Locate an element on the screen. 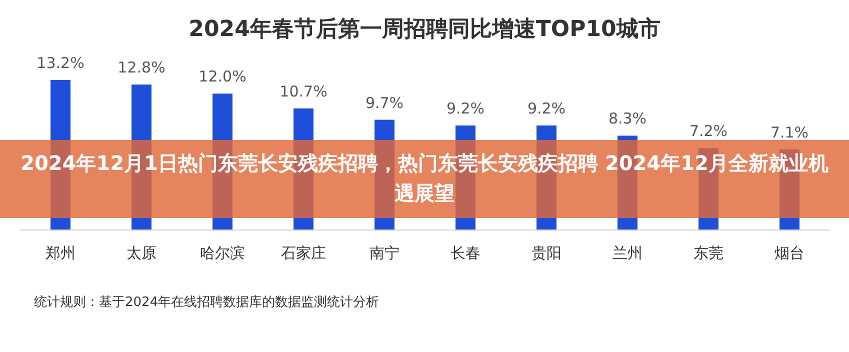 The height and width of the screenshot is (352, 849). x-tick-label: 烟台 is located at coordinates (789, 253).